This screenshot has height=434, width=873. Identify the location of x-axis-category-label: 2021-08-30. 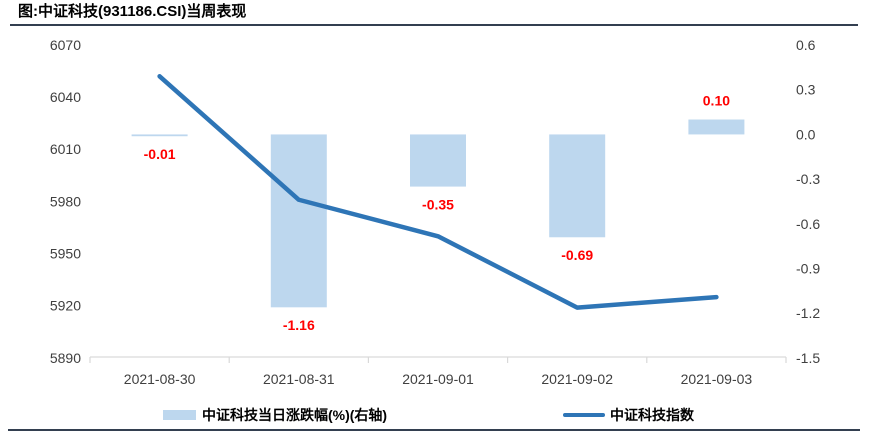
(160, 379).